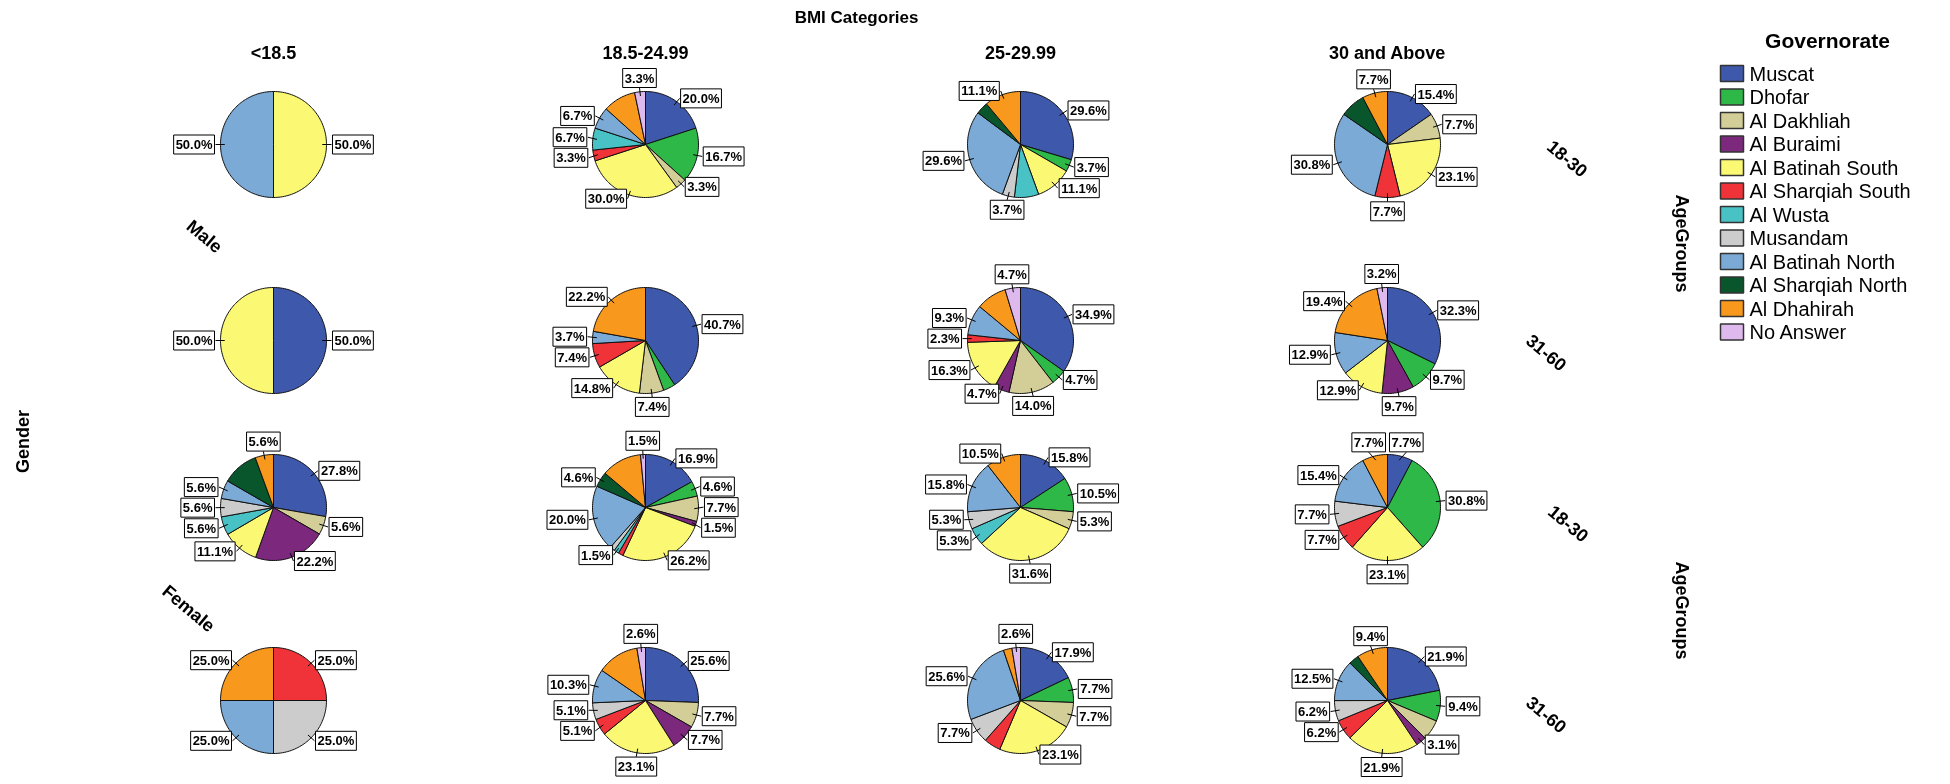 The image size is (1950, 784). What do you see at coordinates (1799, 238) in the screenshot?
I see `legend-label: Musandam` at bounding box center [1799, 238].